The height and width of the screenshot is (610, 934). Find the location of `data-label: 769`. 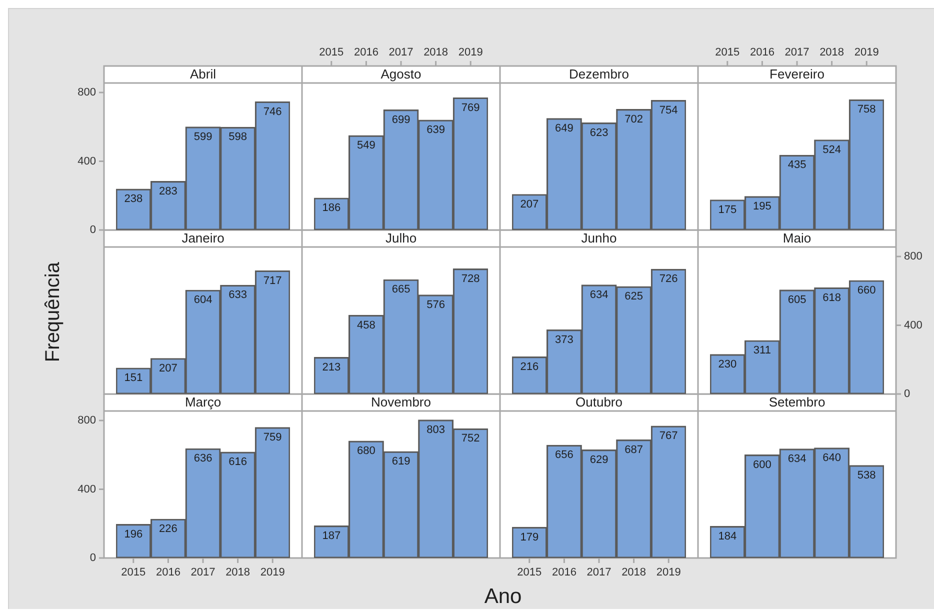

data-label: 769 is located at coordinates (470, 108).